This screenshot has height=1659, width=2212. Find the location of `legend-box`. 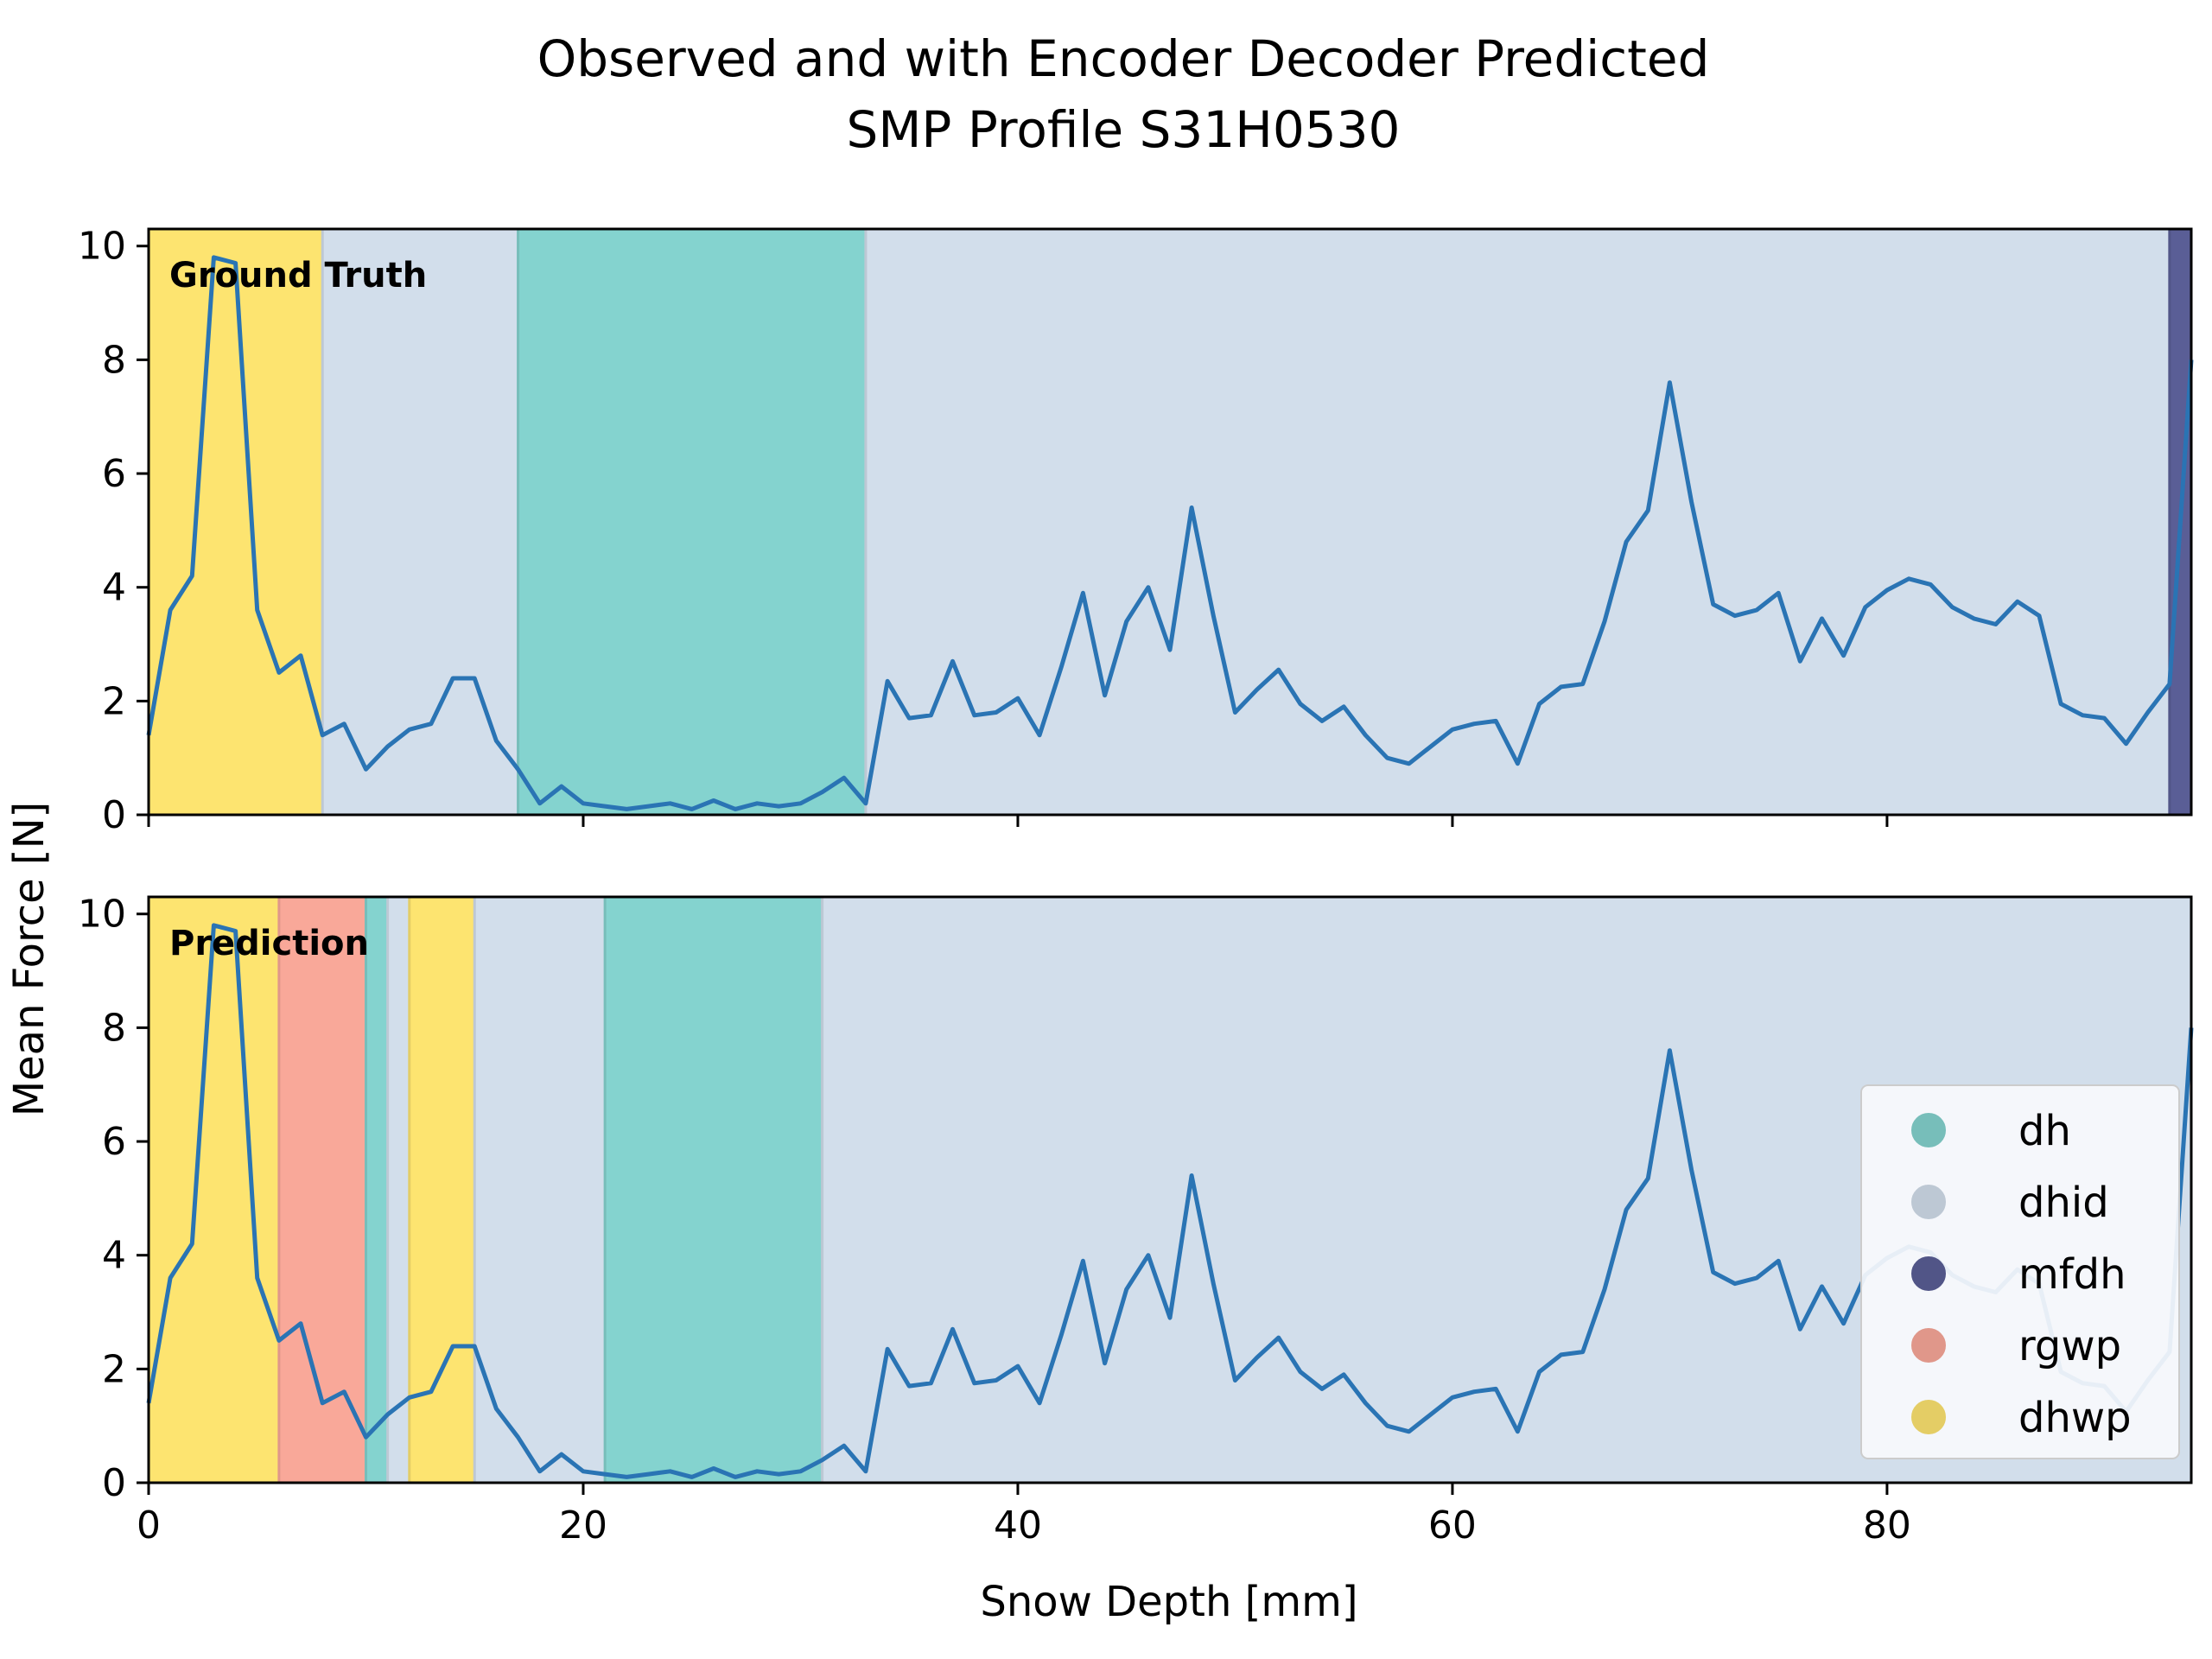

legend-box is located at coordinates (2020, 1271).